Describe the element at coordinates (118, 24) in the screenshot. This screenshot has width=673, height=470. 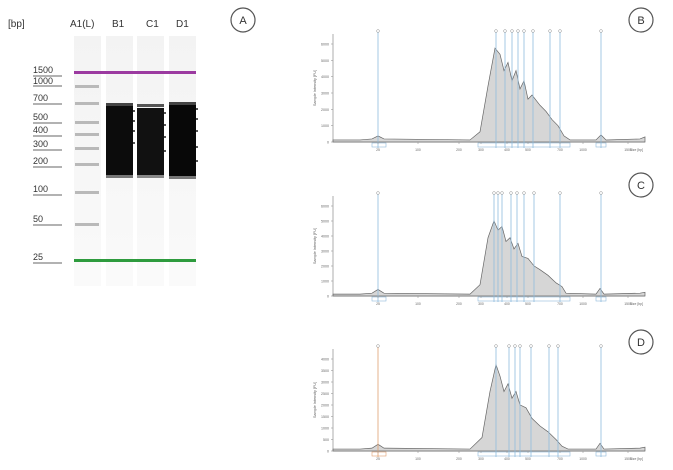
I see `lane-label-b1: B1` at that location.